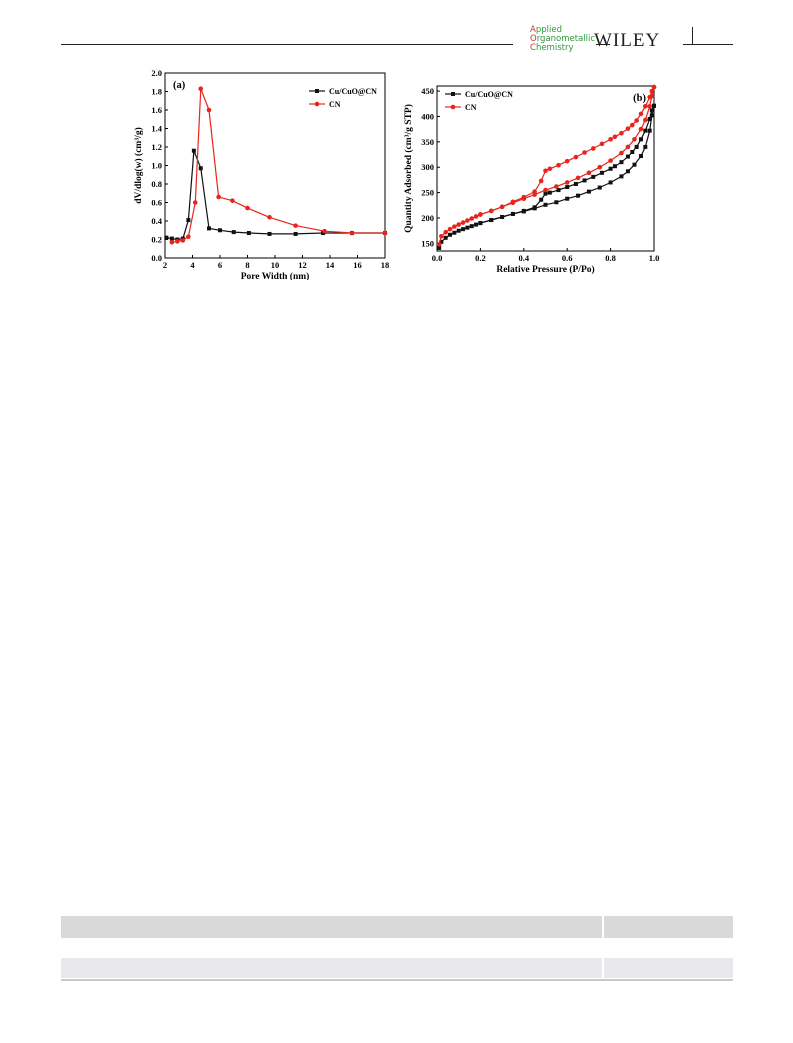 Image resolution: width=793 pixels, height=1043 pixels. Describe the element at coordinates (353, 91) in the screenshot. I see `legend-label: Cu/CuO@CN` at that location.